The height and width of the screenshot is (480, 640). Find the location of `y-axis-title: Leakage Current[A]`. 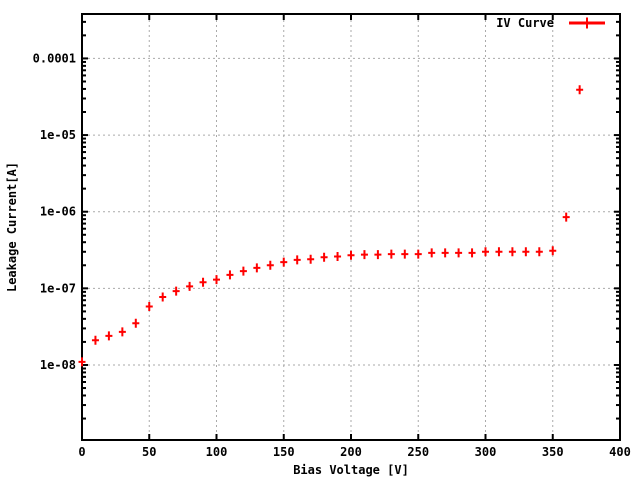

y-axis-title: Leakage Current[A] is located at coordinates (12, 227).